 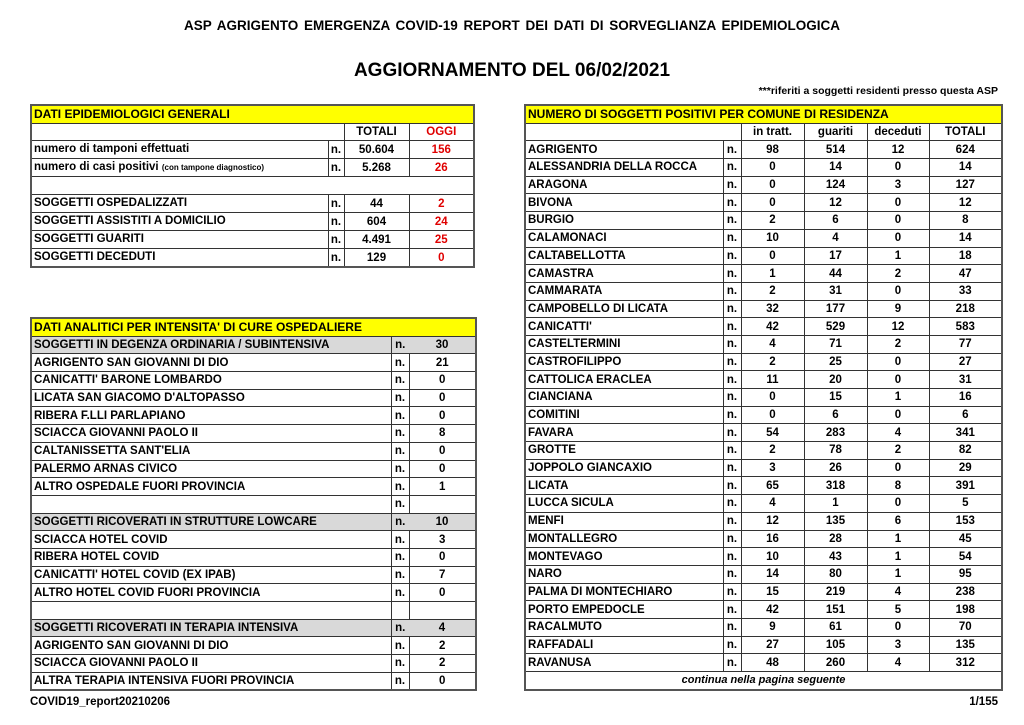 I want to click on comune-row: LUCCA SICULA n. 4 1 0 5, so click(x=763, y=503).